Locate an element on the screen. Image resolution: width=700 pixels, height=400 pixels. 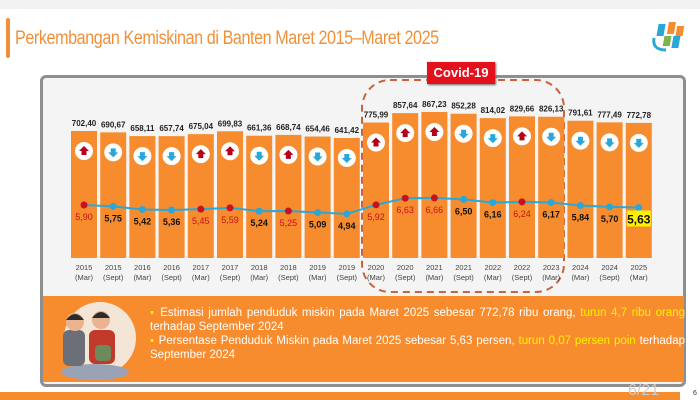
percentage-label: 5,90 is located at coordinates (84, 217).